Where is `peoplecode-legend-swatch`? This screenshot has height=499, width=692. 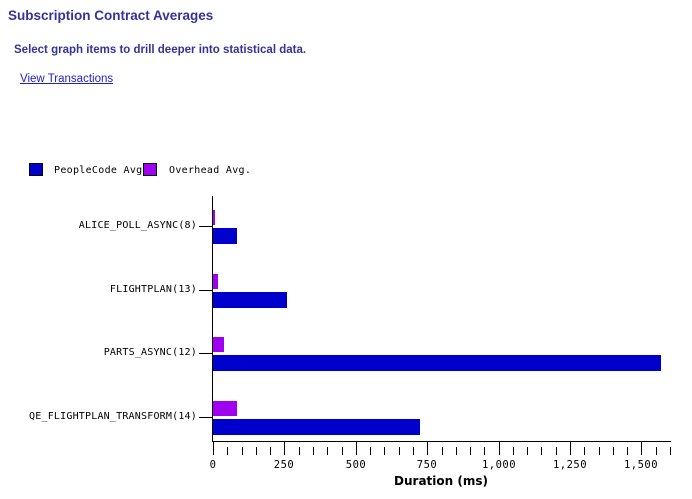 peoplecode-legend-swatch is located at coordinates (36, 169).